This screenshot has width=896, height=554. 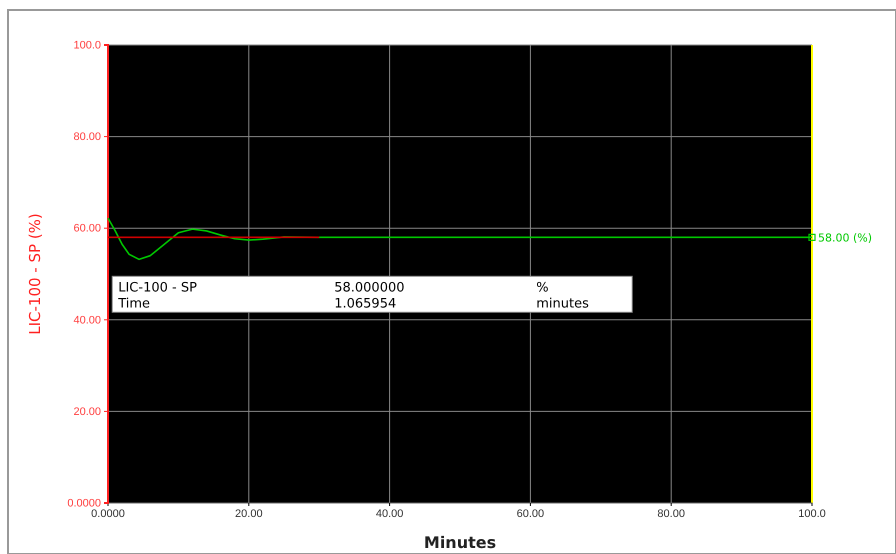 What do you see at coordinates (108, 514) in the screenshot?
I see `x-tick-label: 0.0000` at bounding box center [108, 514].